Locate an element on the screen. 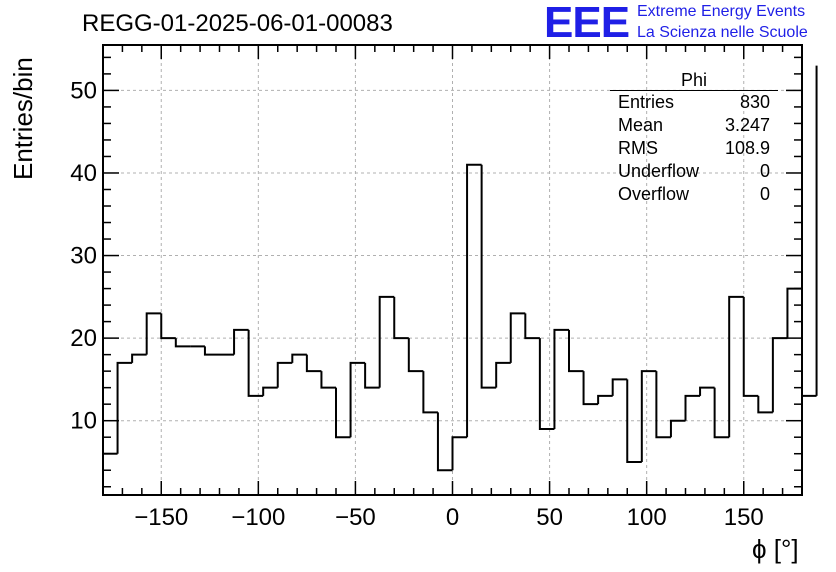 The width and height of the screenshot is (836, 572). eee-logo: EEE is located at coordinates (587, 23).